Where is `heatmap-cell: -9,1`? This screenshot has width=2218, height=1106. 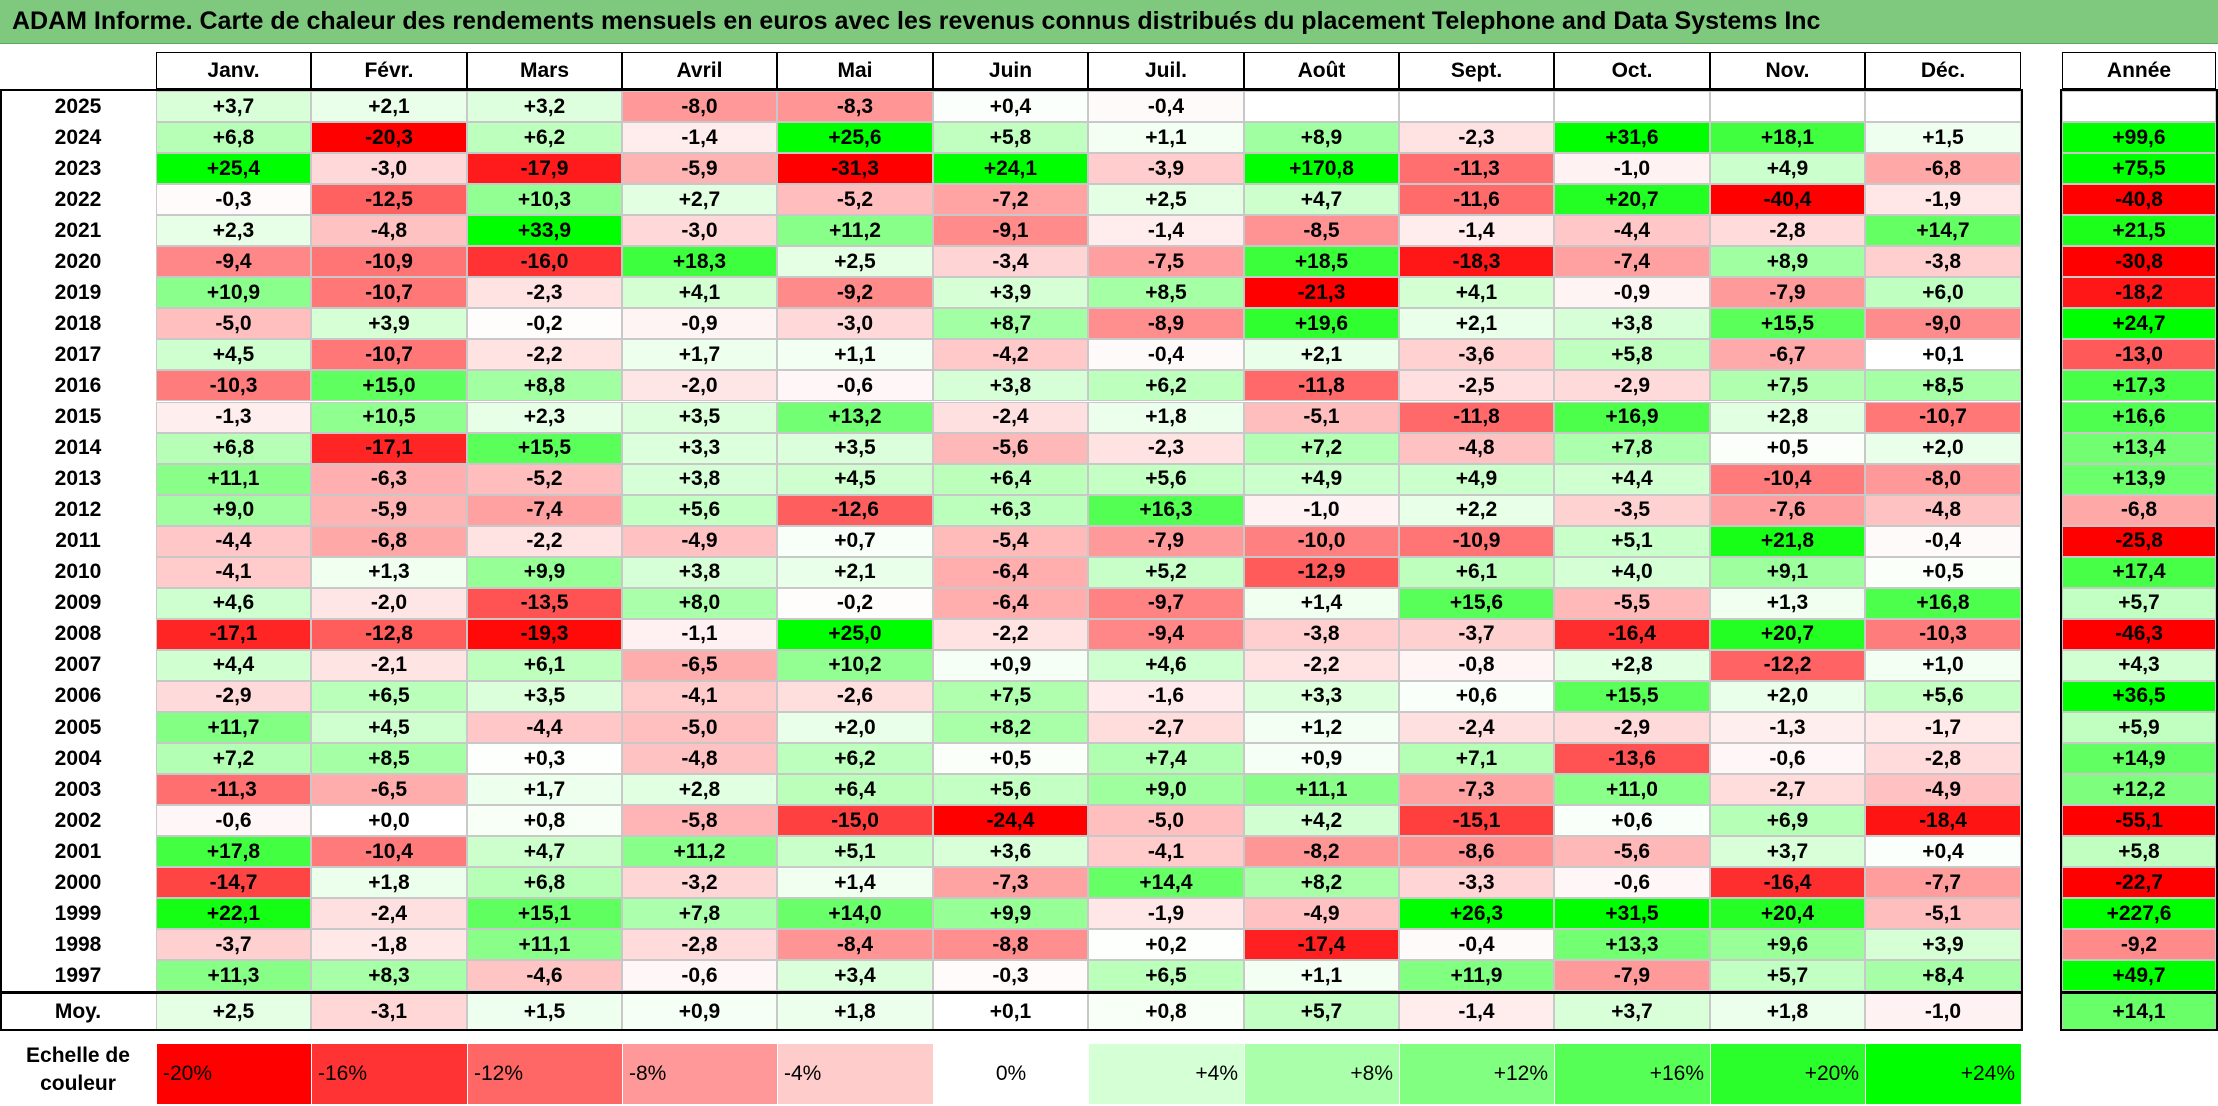
heatmap-cell: -9,1 is located at coordinates (1010, 231).